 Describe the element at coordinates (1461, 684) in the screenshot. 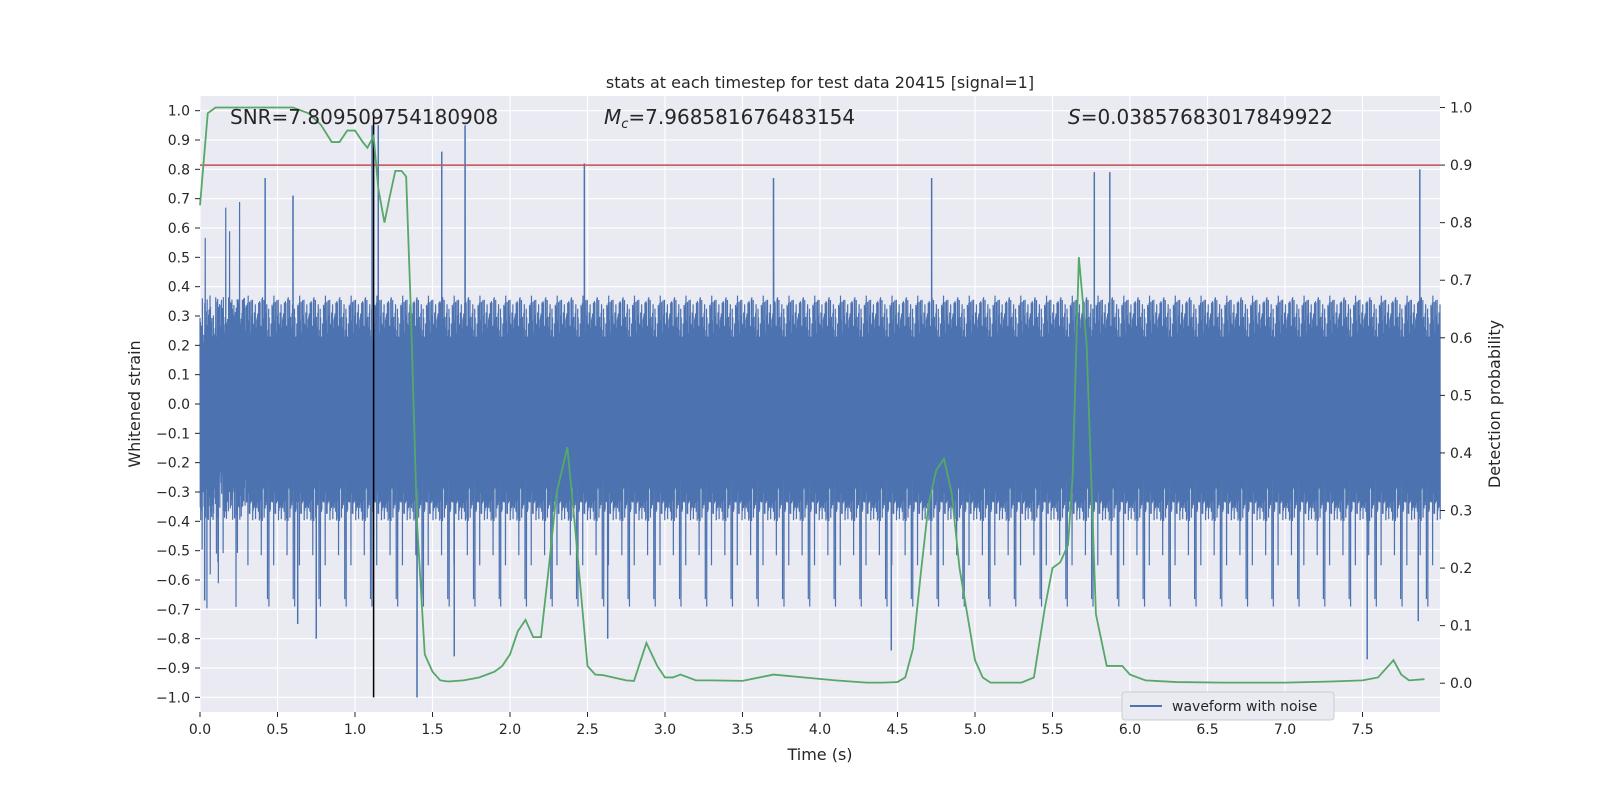

I see `y-right-tick-label: 0.0` at that location.